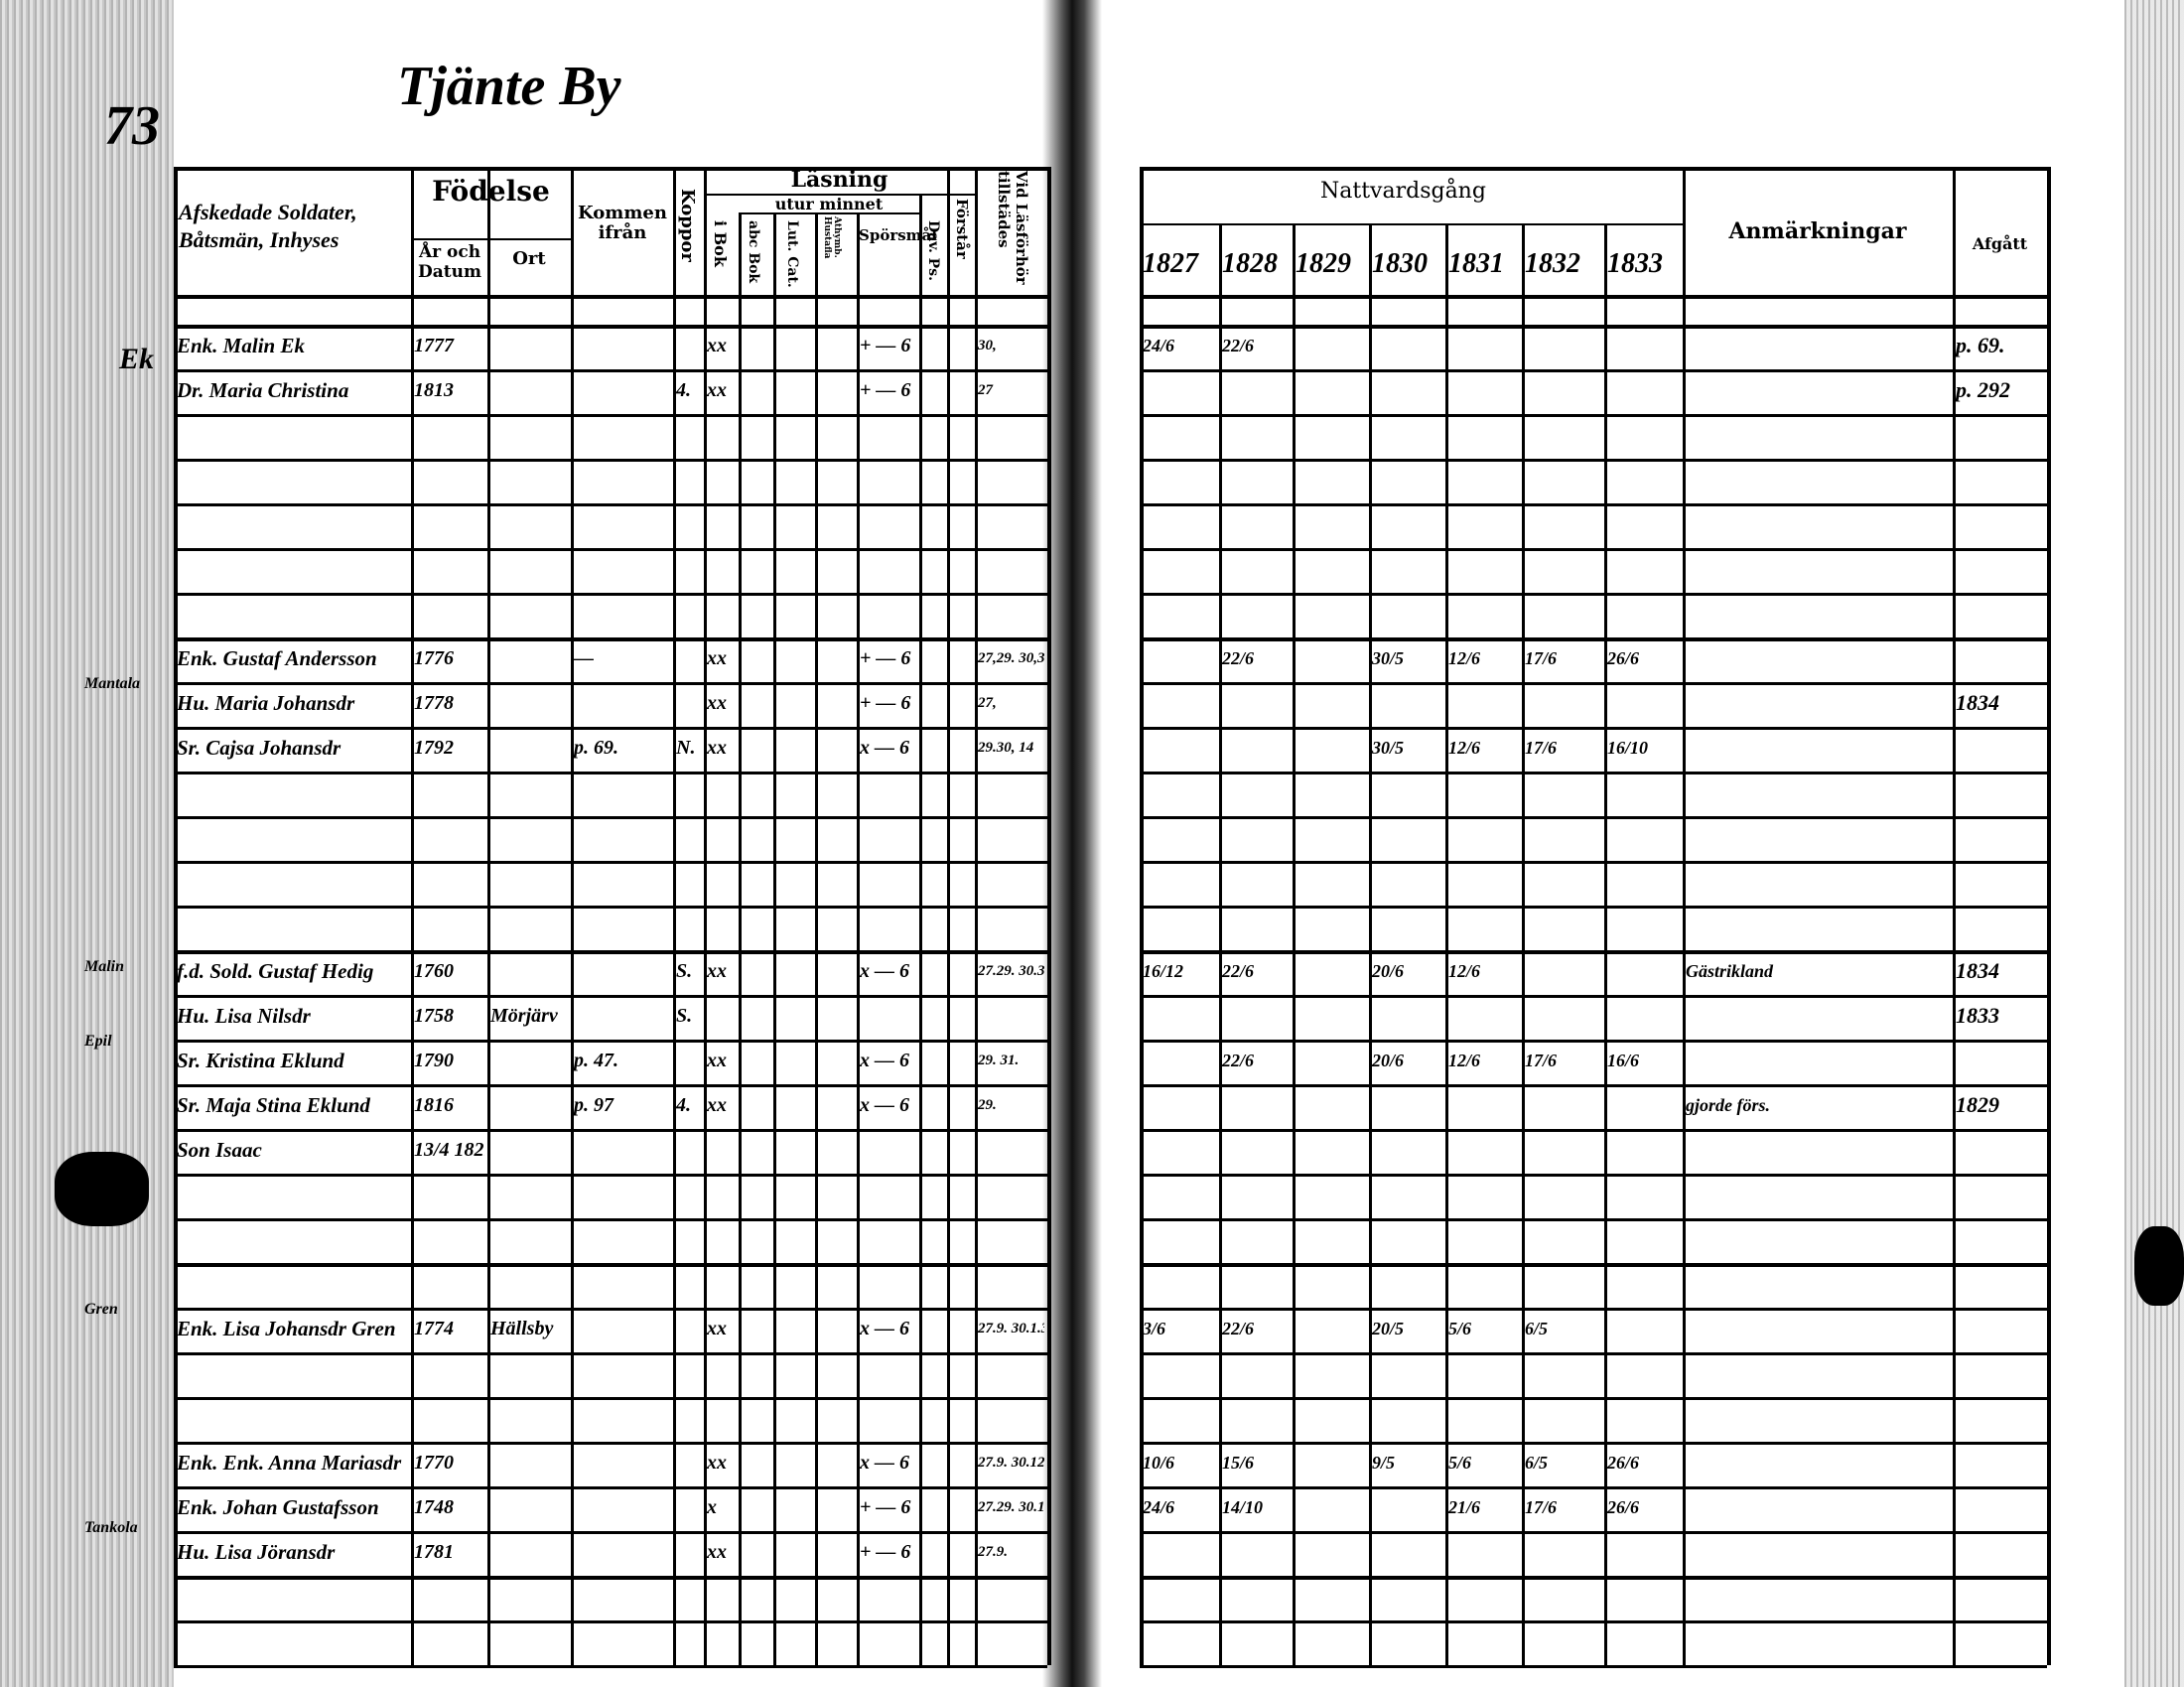 This screenshot has height=1687, width=2184. I want to click on header-afgatt: Afgått, so click(2000, 243).